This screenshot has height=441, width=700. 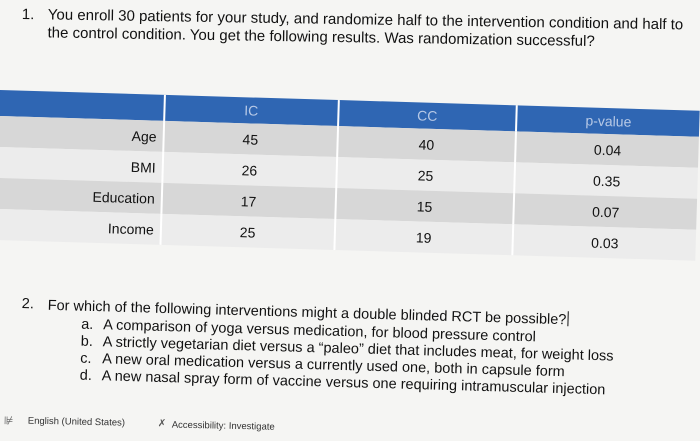 What do you see at coordinates (248, 200) in the screenshot?
I see `ic-cell: 17` at bounding box center [248, 200].